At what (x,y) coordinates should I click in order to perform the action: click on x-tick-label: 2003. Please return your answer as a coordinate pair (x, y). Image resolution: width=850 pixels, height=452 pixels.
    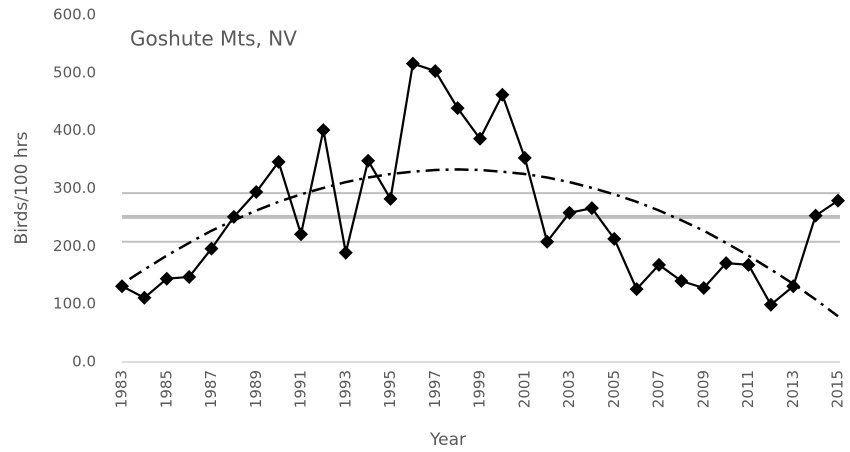
    Looking at the image, I should click on (569, 389).